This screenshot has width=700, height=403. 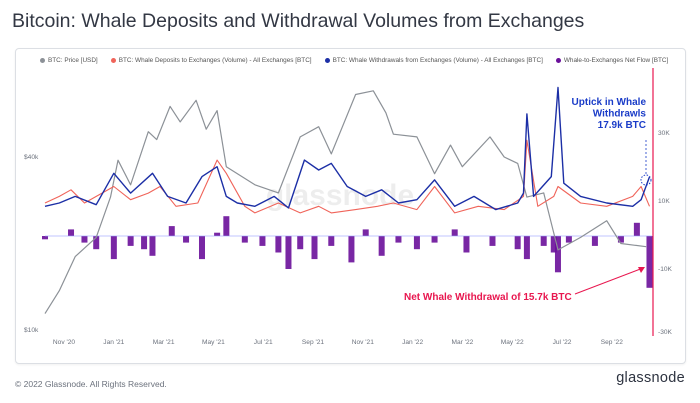 What do you see at coordinates (113, 60) in the screenshot?
I see `legend-swatch-deposits` at bounding box center [113, 60].